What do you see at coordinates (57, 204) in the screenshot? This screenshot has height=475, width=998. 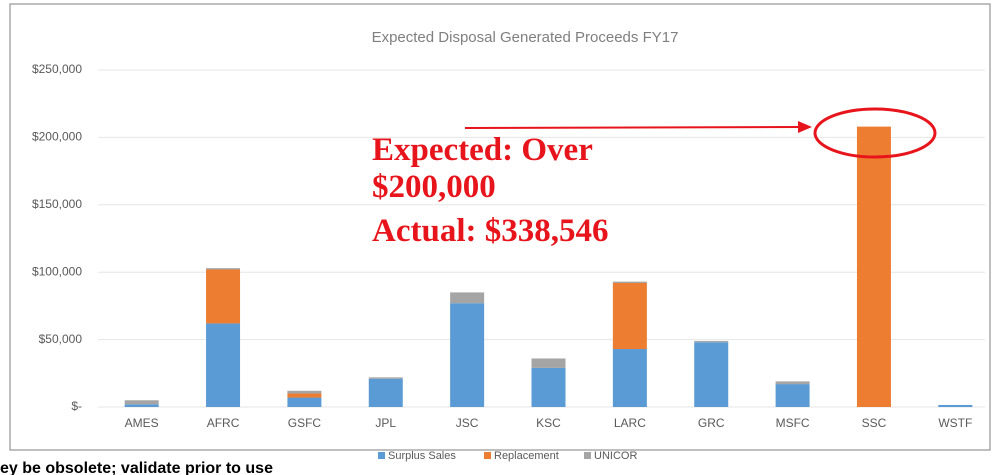 I see `y-tick-label: $150,000` at bounding box center [57, 204].